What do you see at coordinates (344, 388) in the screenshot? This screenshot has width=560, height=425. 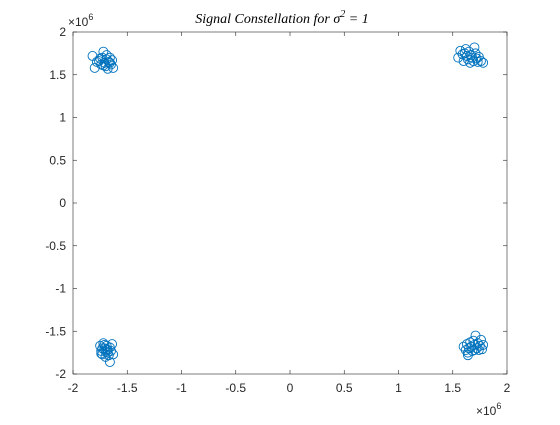 I see `x-tick-label: 0.5` at bounding box center [344, 388].